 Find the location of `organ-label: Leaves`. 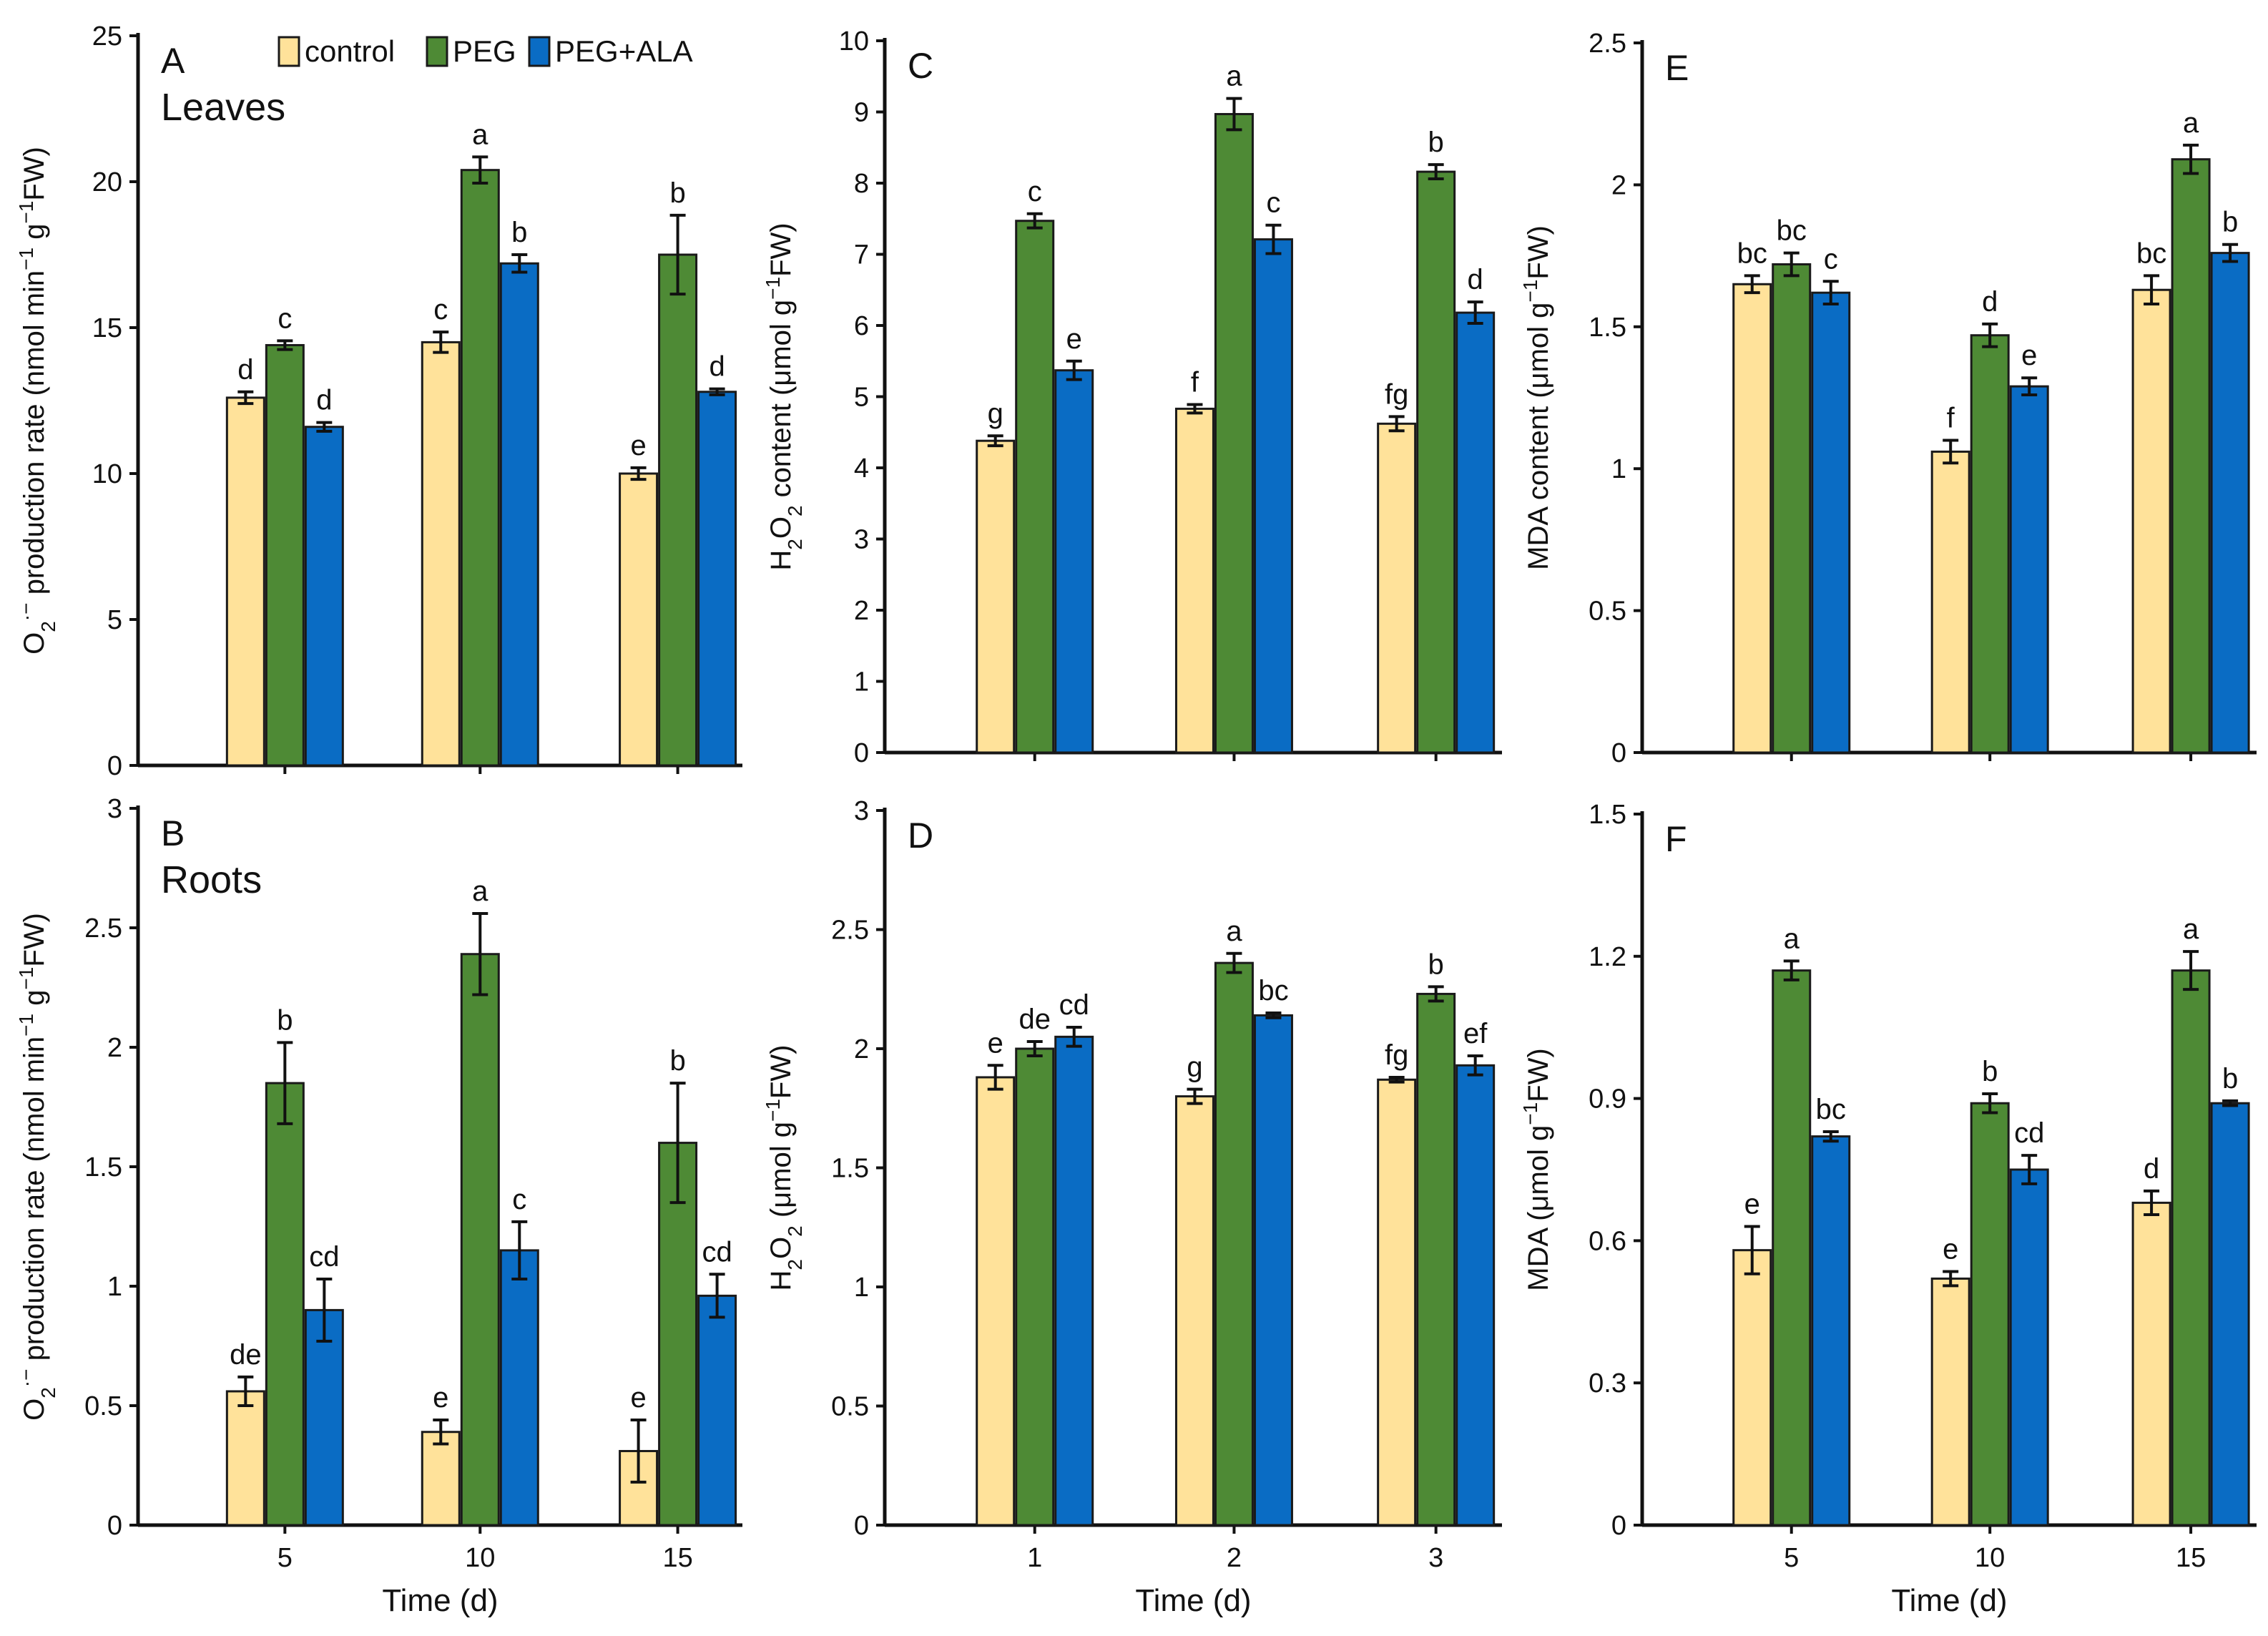

organ-label: Leaves is located at coordinates (223, 107).